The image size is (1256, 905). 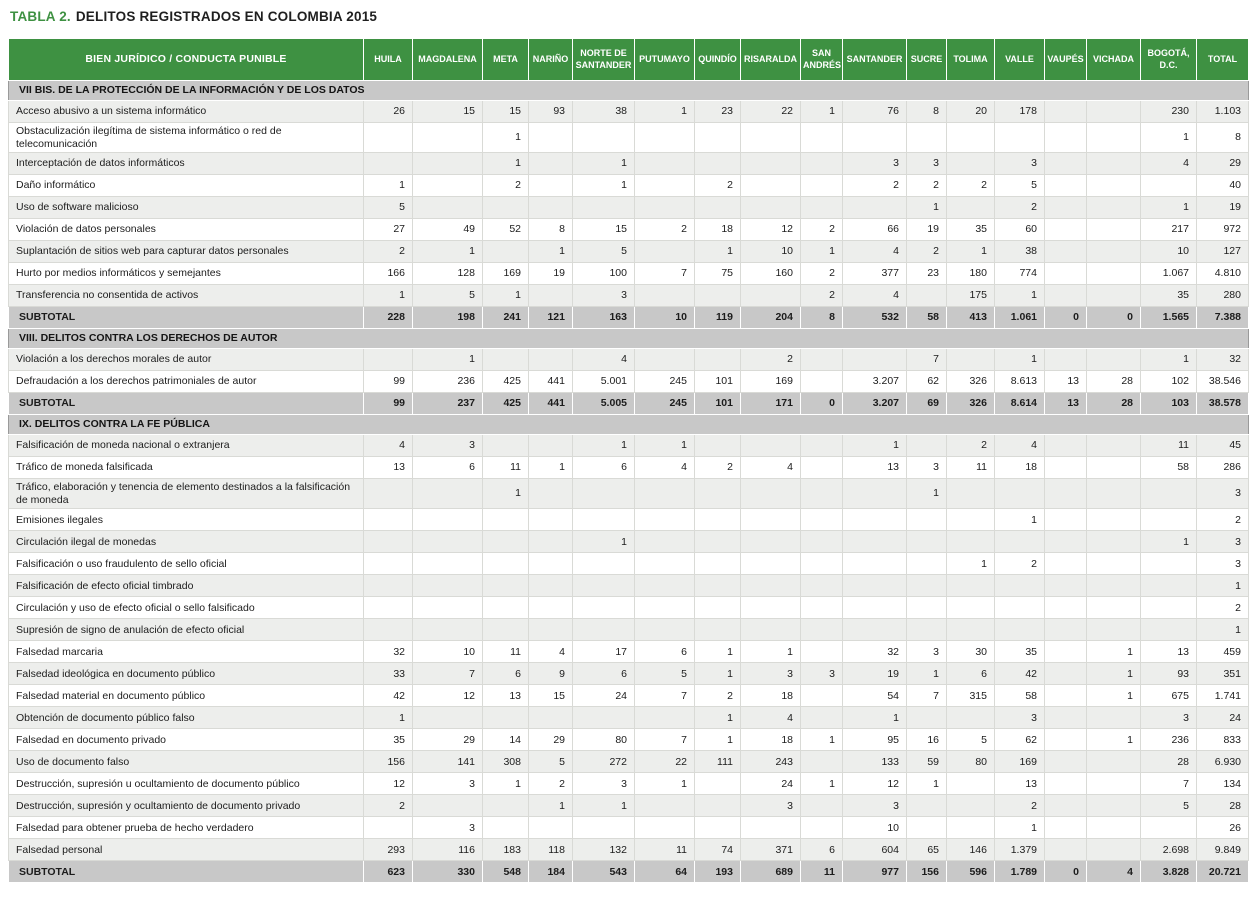 What do you see at coordinates (1019, 762) in the screenshot?
I see `value-cell: 169` at bounding box center [1019, 762].